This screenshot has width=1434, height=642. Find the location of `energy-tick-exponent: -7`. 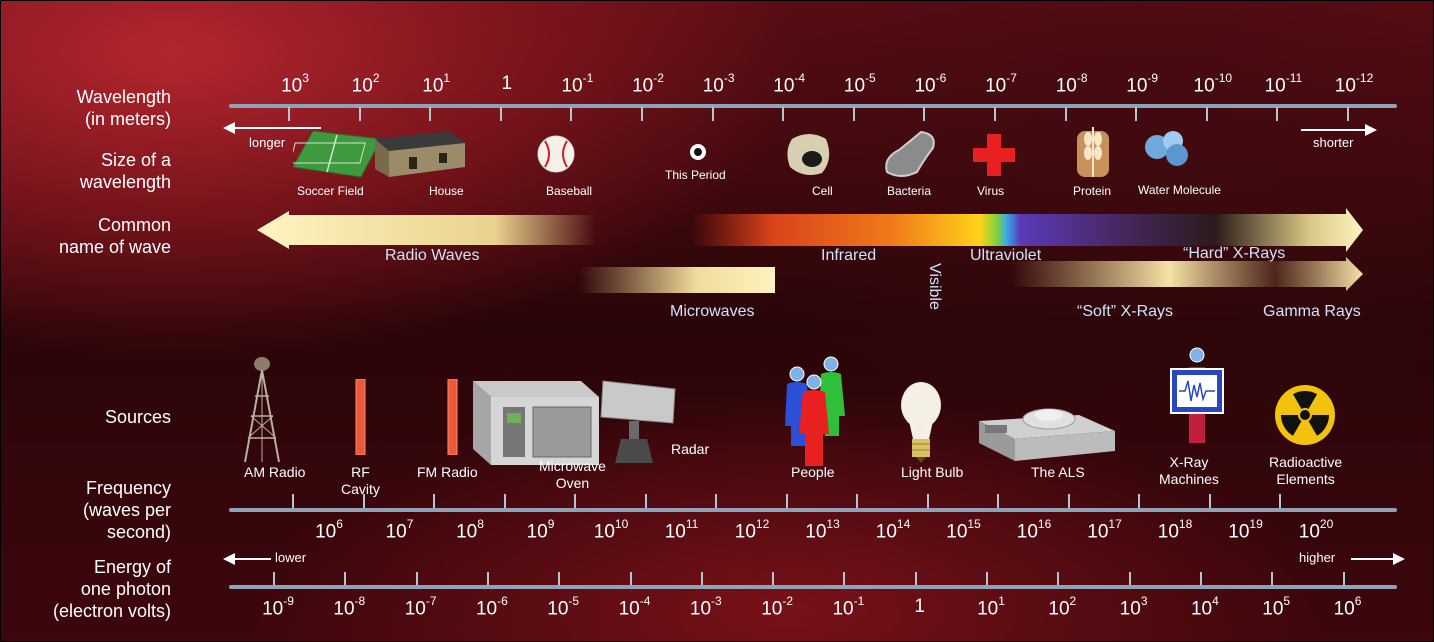

energy-tick-exponent: -7 is located at coordinates (431, 601).